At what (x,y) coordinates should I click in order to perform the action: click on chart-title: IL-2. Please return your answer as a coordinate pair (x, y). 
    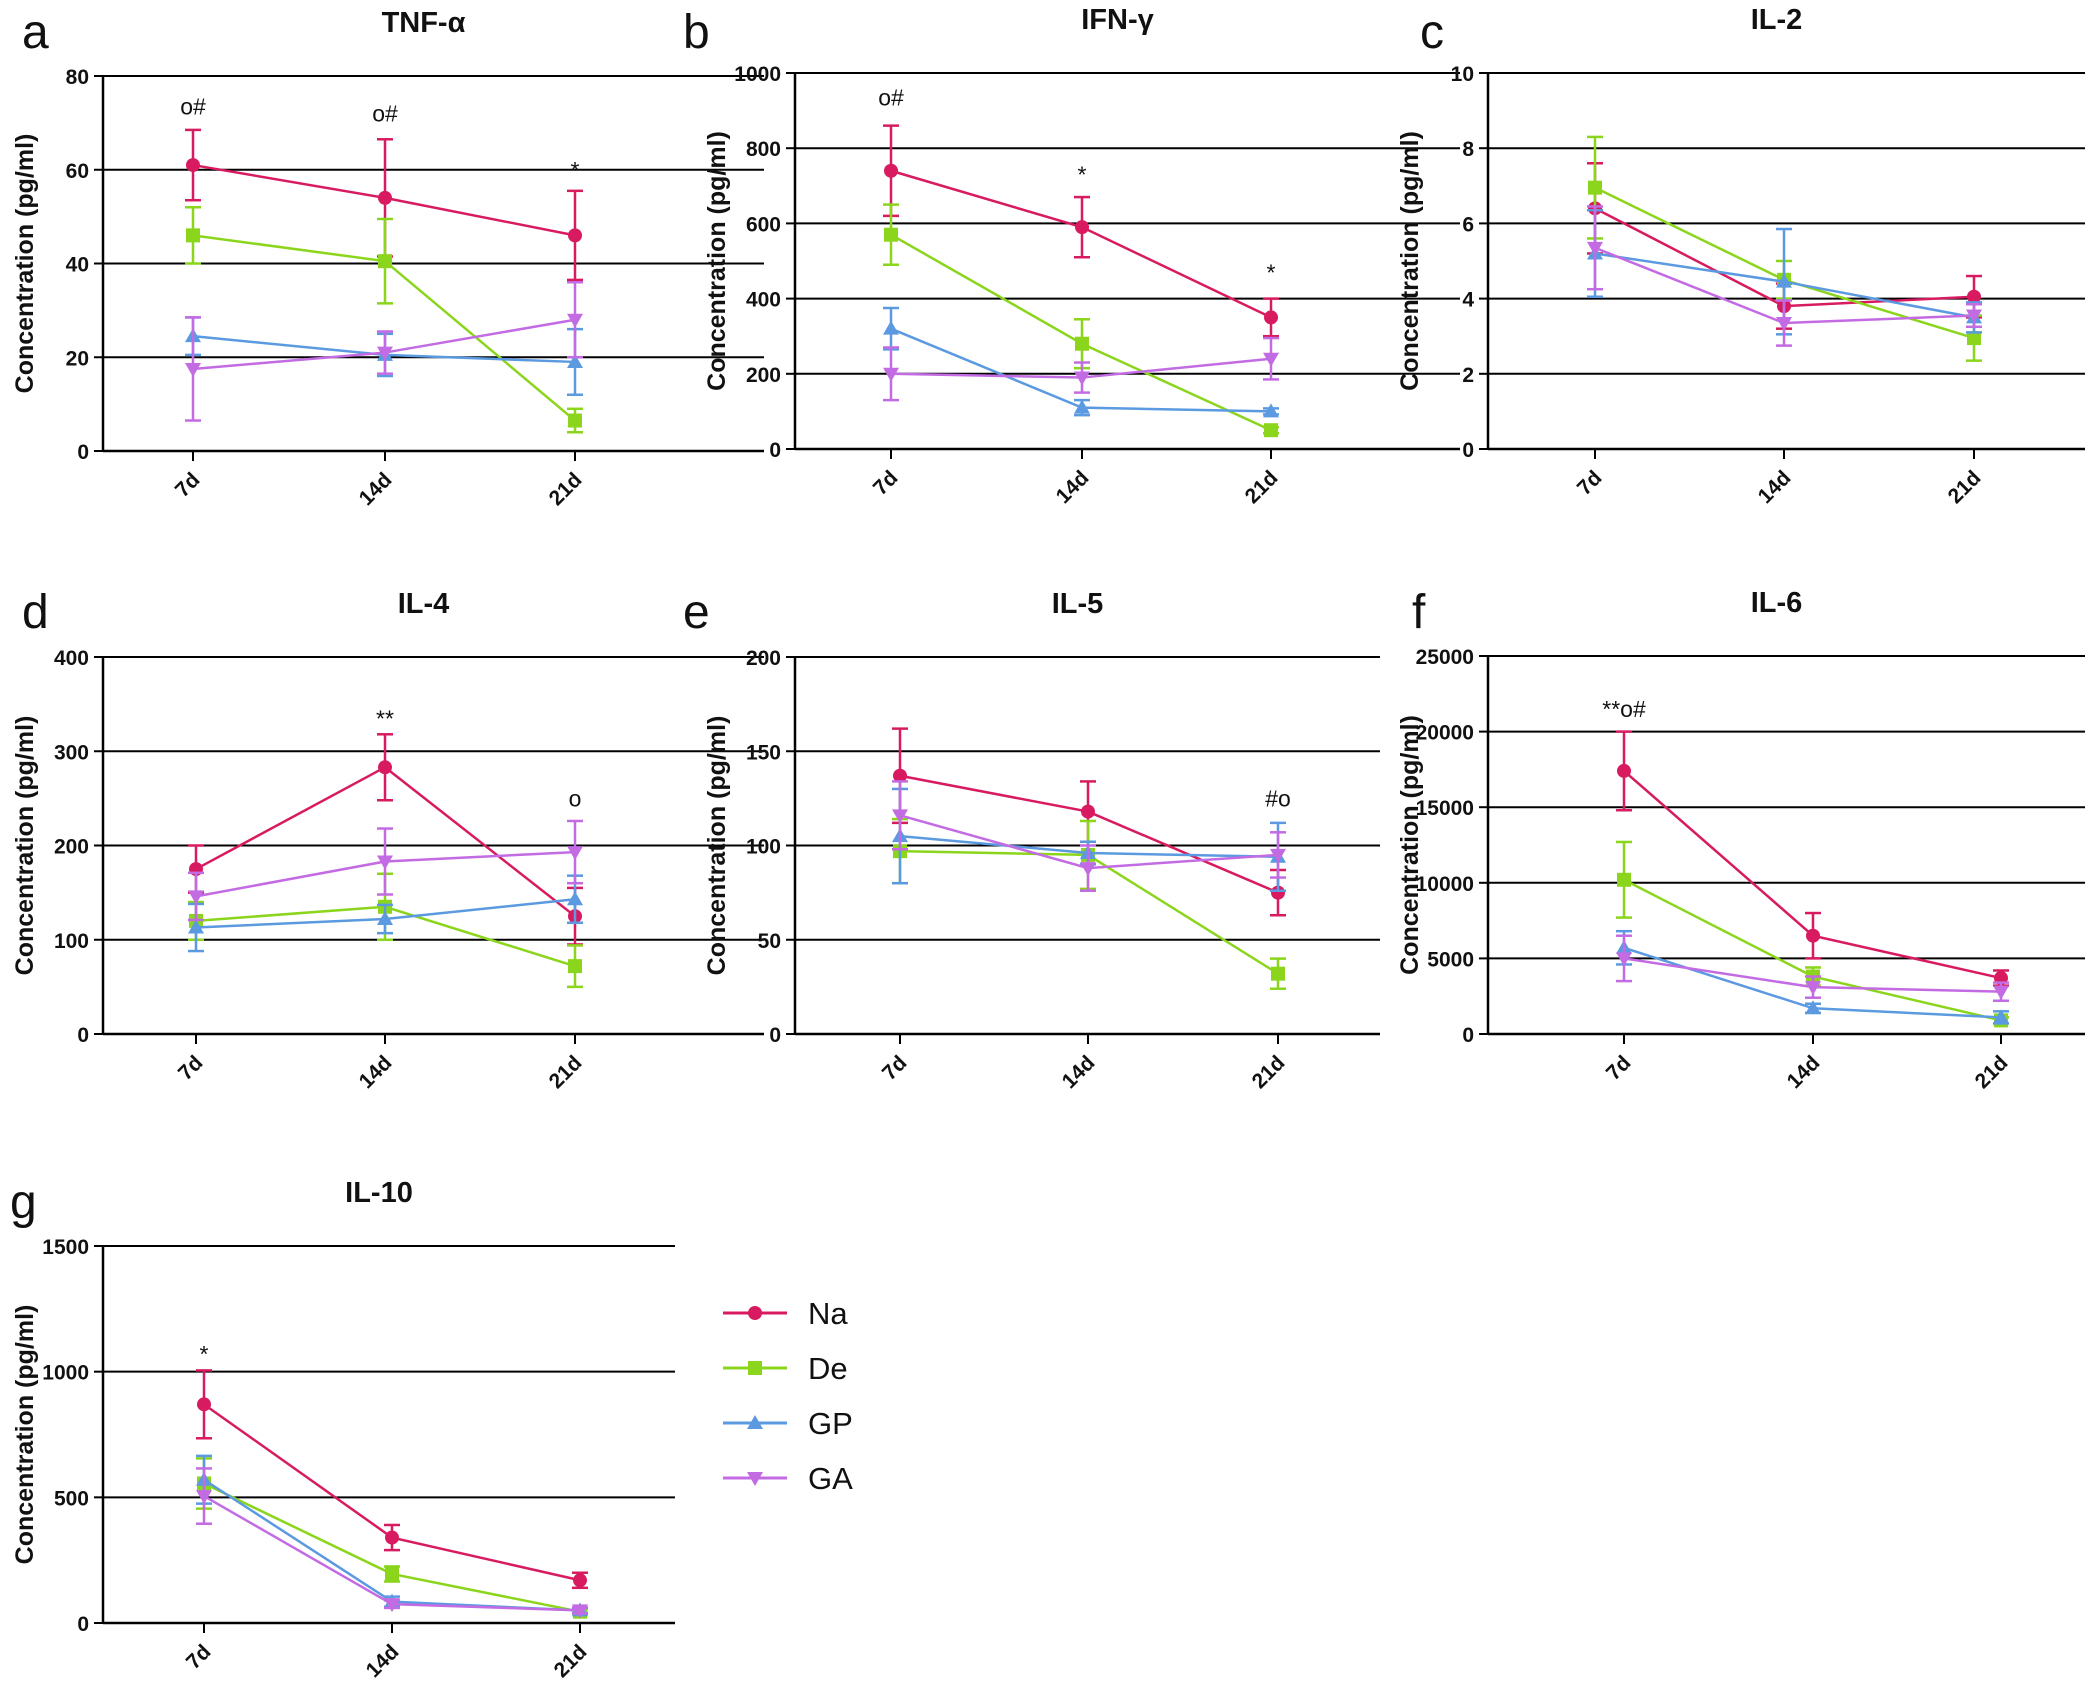
    Looking at the image, I should click on (1777, 20).